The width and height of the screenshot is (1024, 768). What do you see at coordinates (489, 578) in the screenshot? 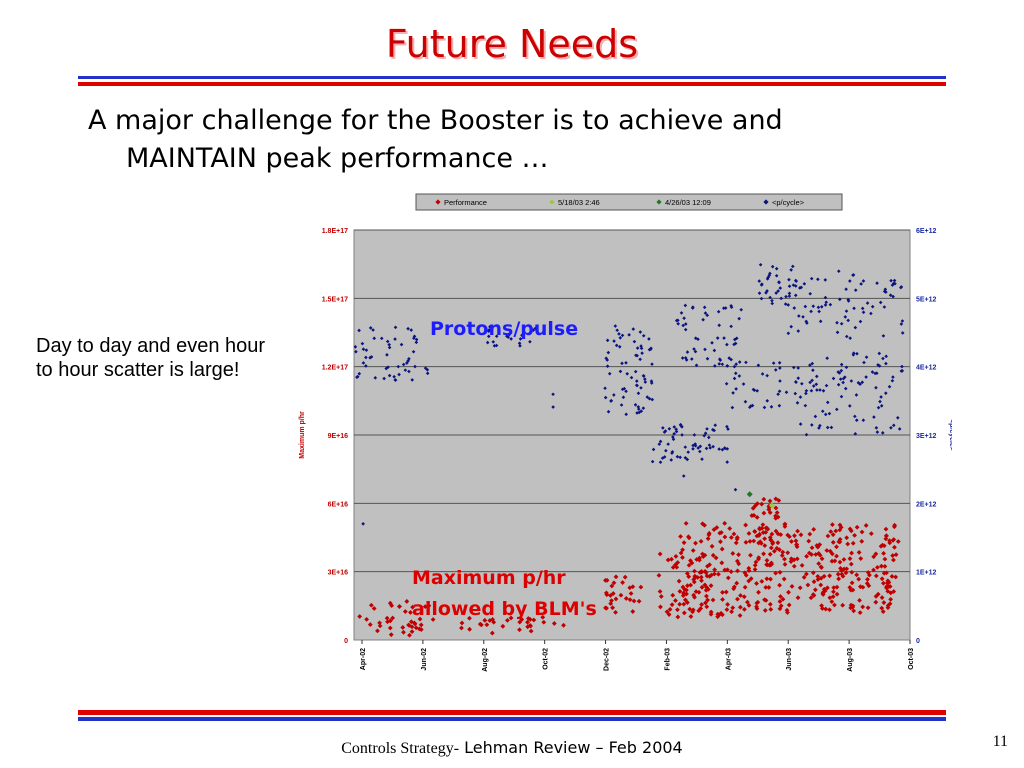
I see `annotation-label: Maximum p/hr` at bounding box center [489, 578].